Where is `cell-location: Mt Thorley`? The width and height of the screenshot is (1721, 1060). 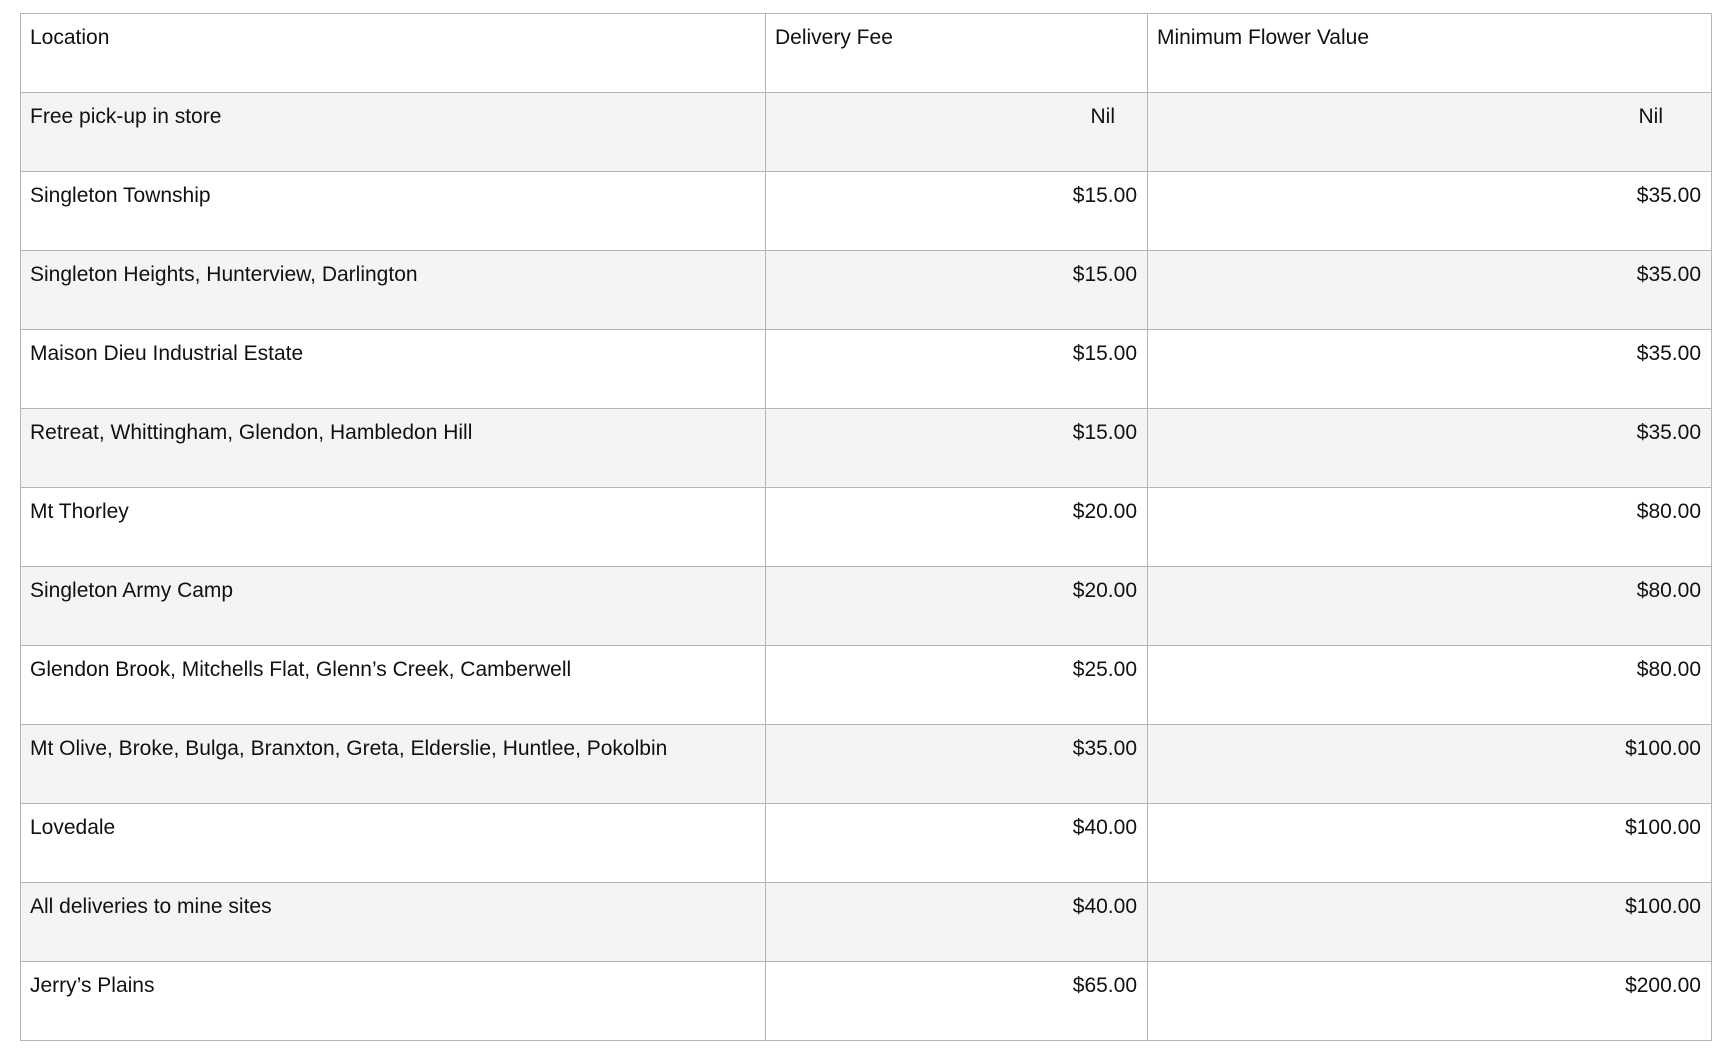
cell-location: Mt Thorley is located at coordinates (393, 527).